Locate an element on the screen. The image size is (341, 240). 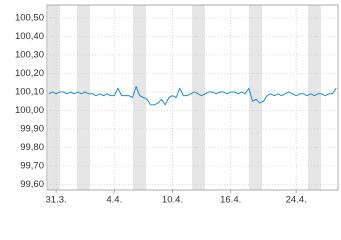
price-line is located at coordinates (192, 95).